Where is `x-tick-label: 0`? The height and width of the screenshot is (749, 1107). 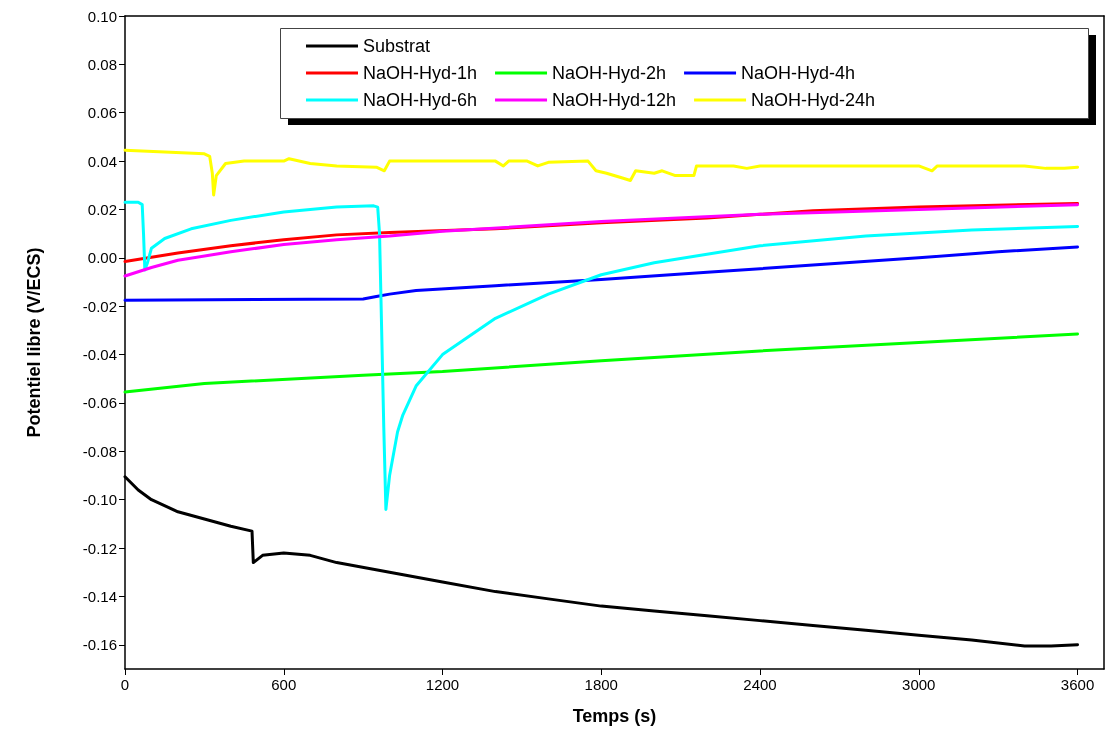
x-tick-label: 0 is located at coordinates (125, 684).